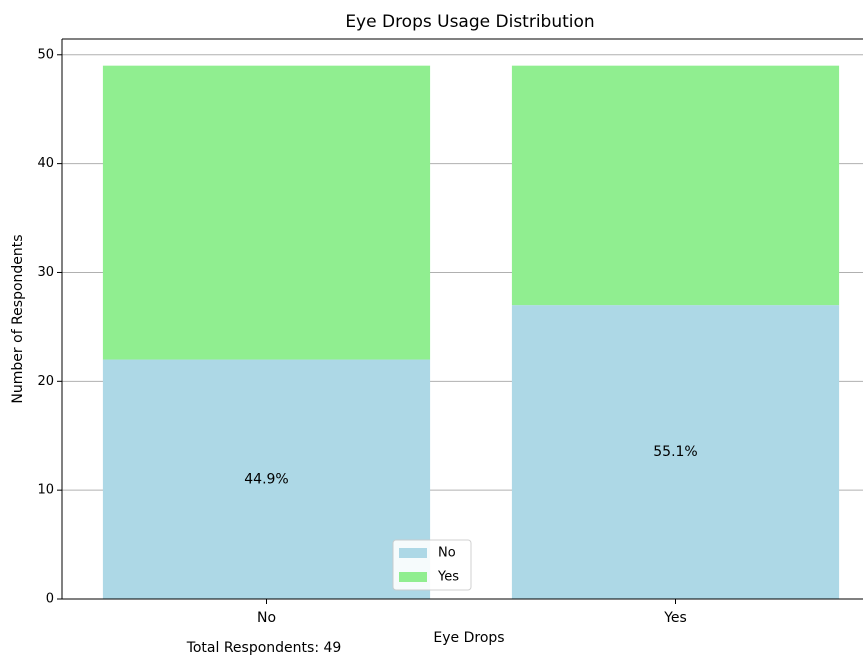  I want to click on chart-title: Eye Drops Usage Distribution, so click(469, 22).